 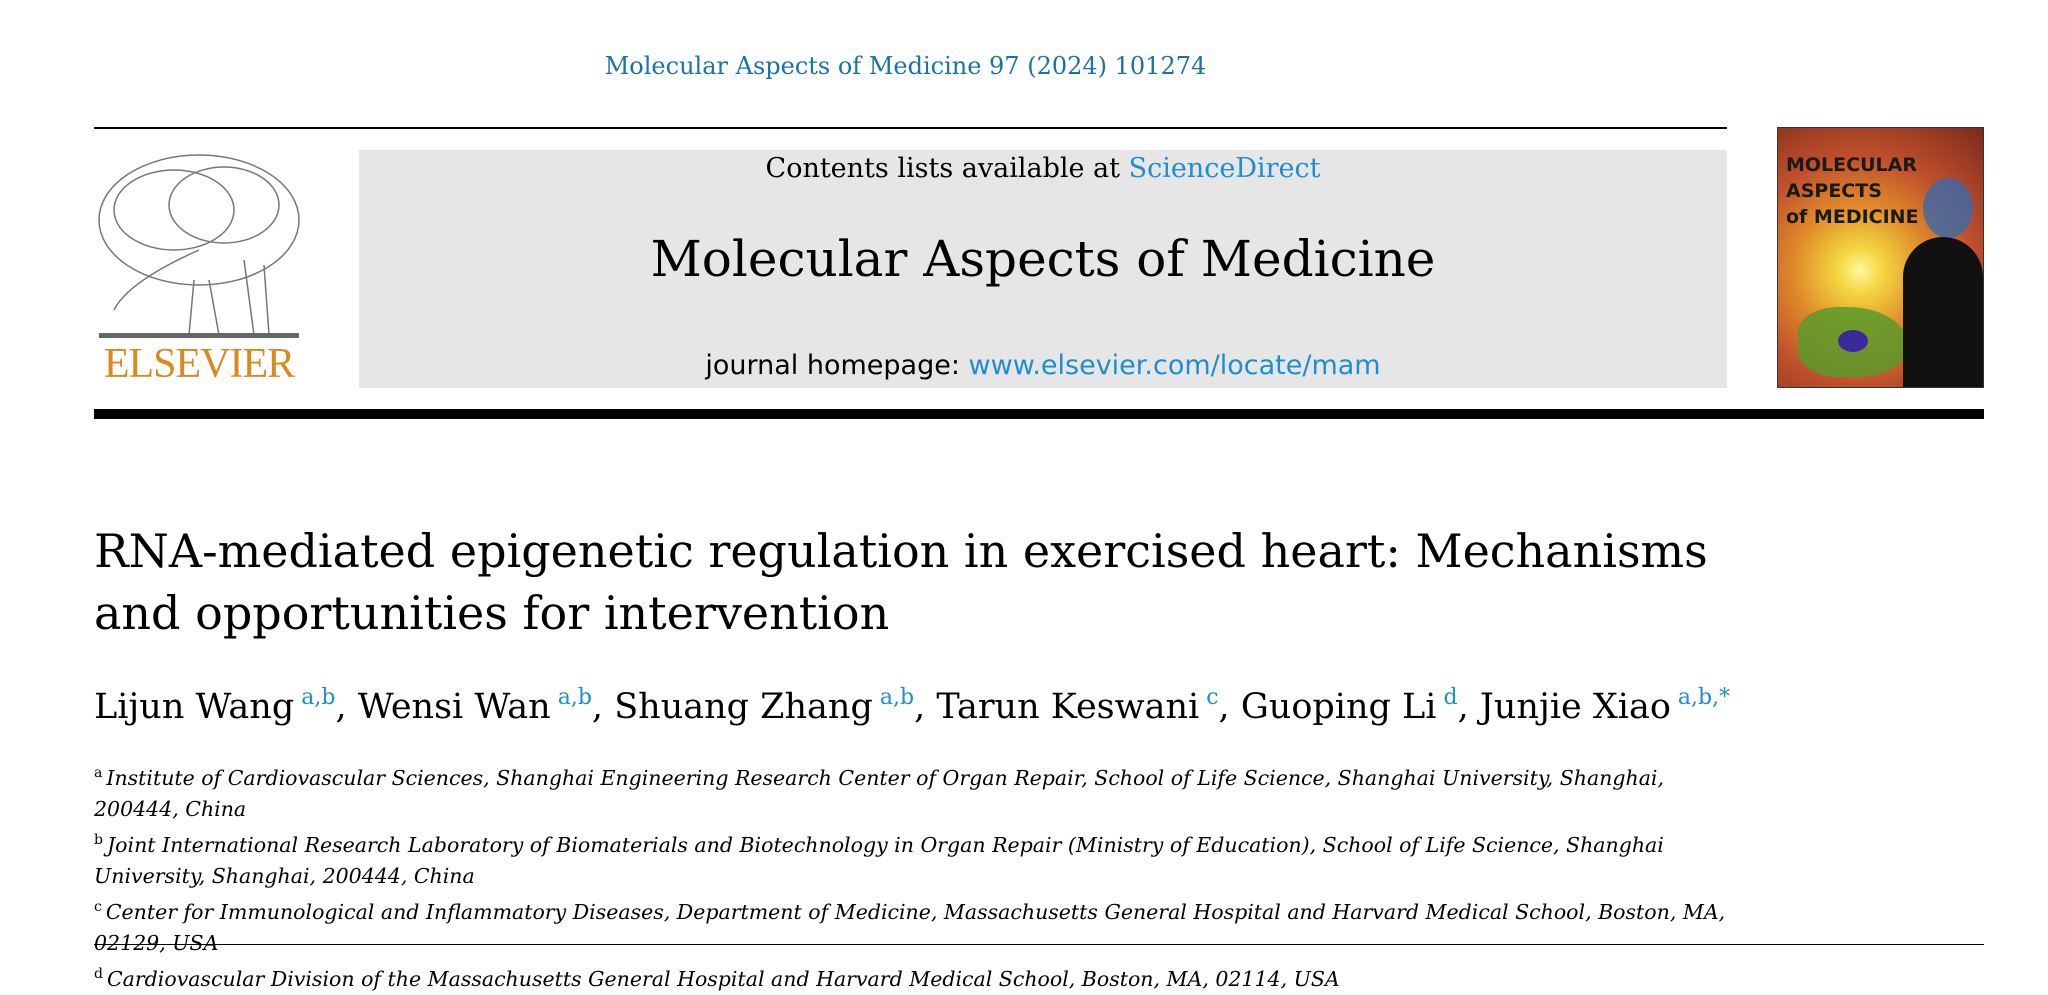 What do you see at coordinates (199, 246) in the screenshot?
I see `tree-icon` at bounding box center [199, 246].